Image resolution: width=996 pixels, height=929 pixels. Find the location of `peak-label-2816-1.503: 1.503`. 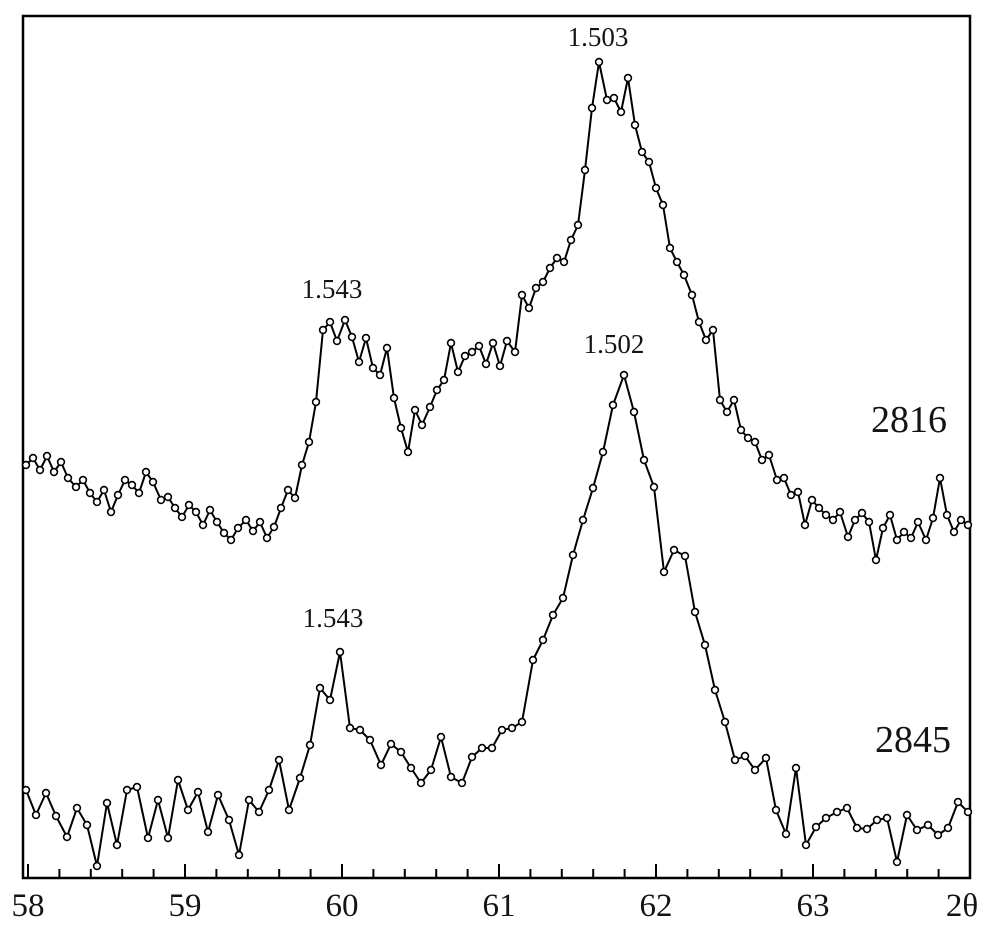

peak-label-2816-1.503: 1.503 is located at coordinates (598, 37).